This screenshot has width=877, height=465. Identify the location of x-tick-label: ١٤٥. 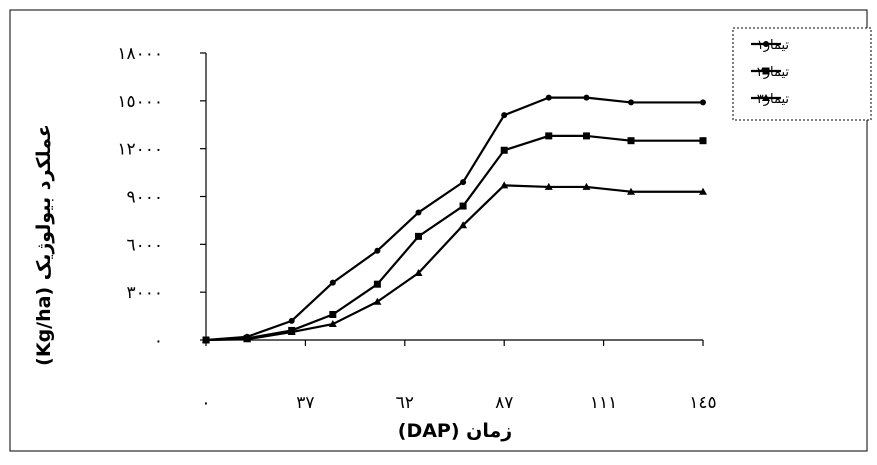
(702, 403).